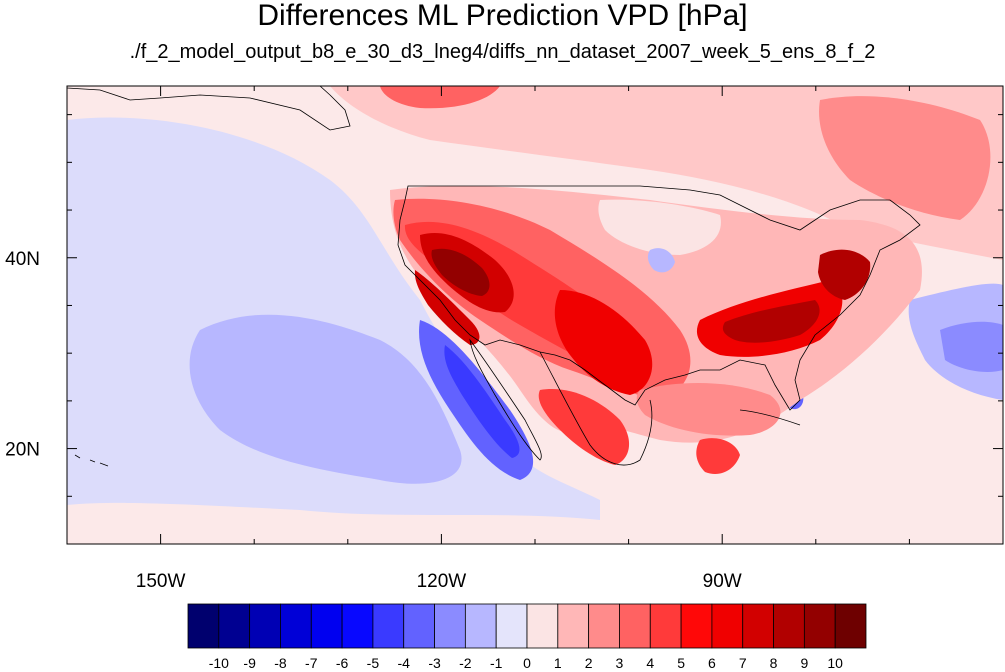 The height and width of the screenshot is (672, 1005). What do you see at coordinates (774, 663) in the screenshot?
I see `colorbar-label: 8` at bounding box center [774, 663].